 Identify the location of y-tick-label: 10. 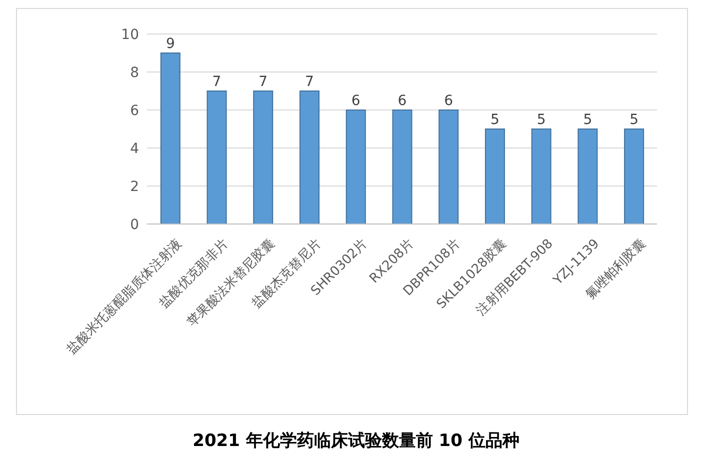
(130, 34).